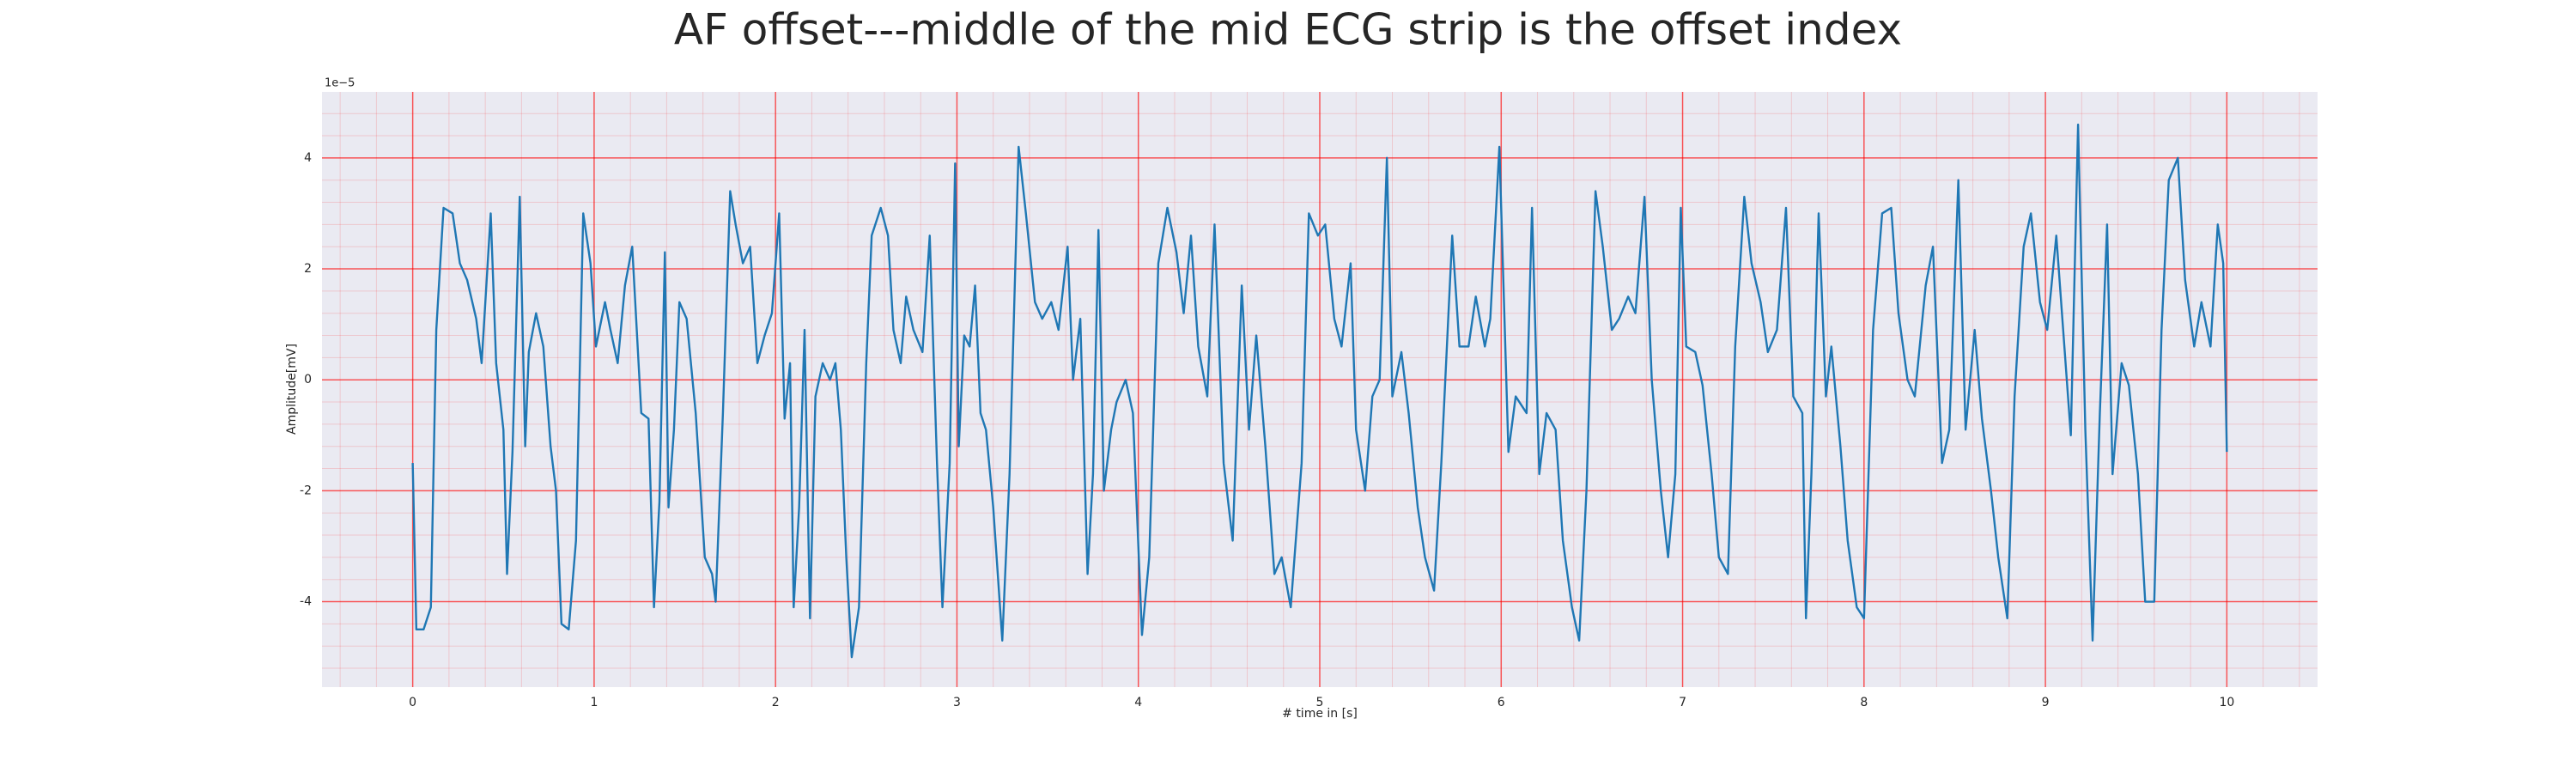 The height and width of the screenshot is (773, 2576). Describe the element at coordinates (1320, 714) in the screenshot. I see `x-axis-label: # time in [s]` at that location.